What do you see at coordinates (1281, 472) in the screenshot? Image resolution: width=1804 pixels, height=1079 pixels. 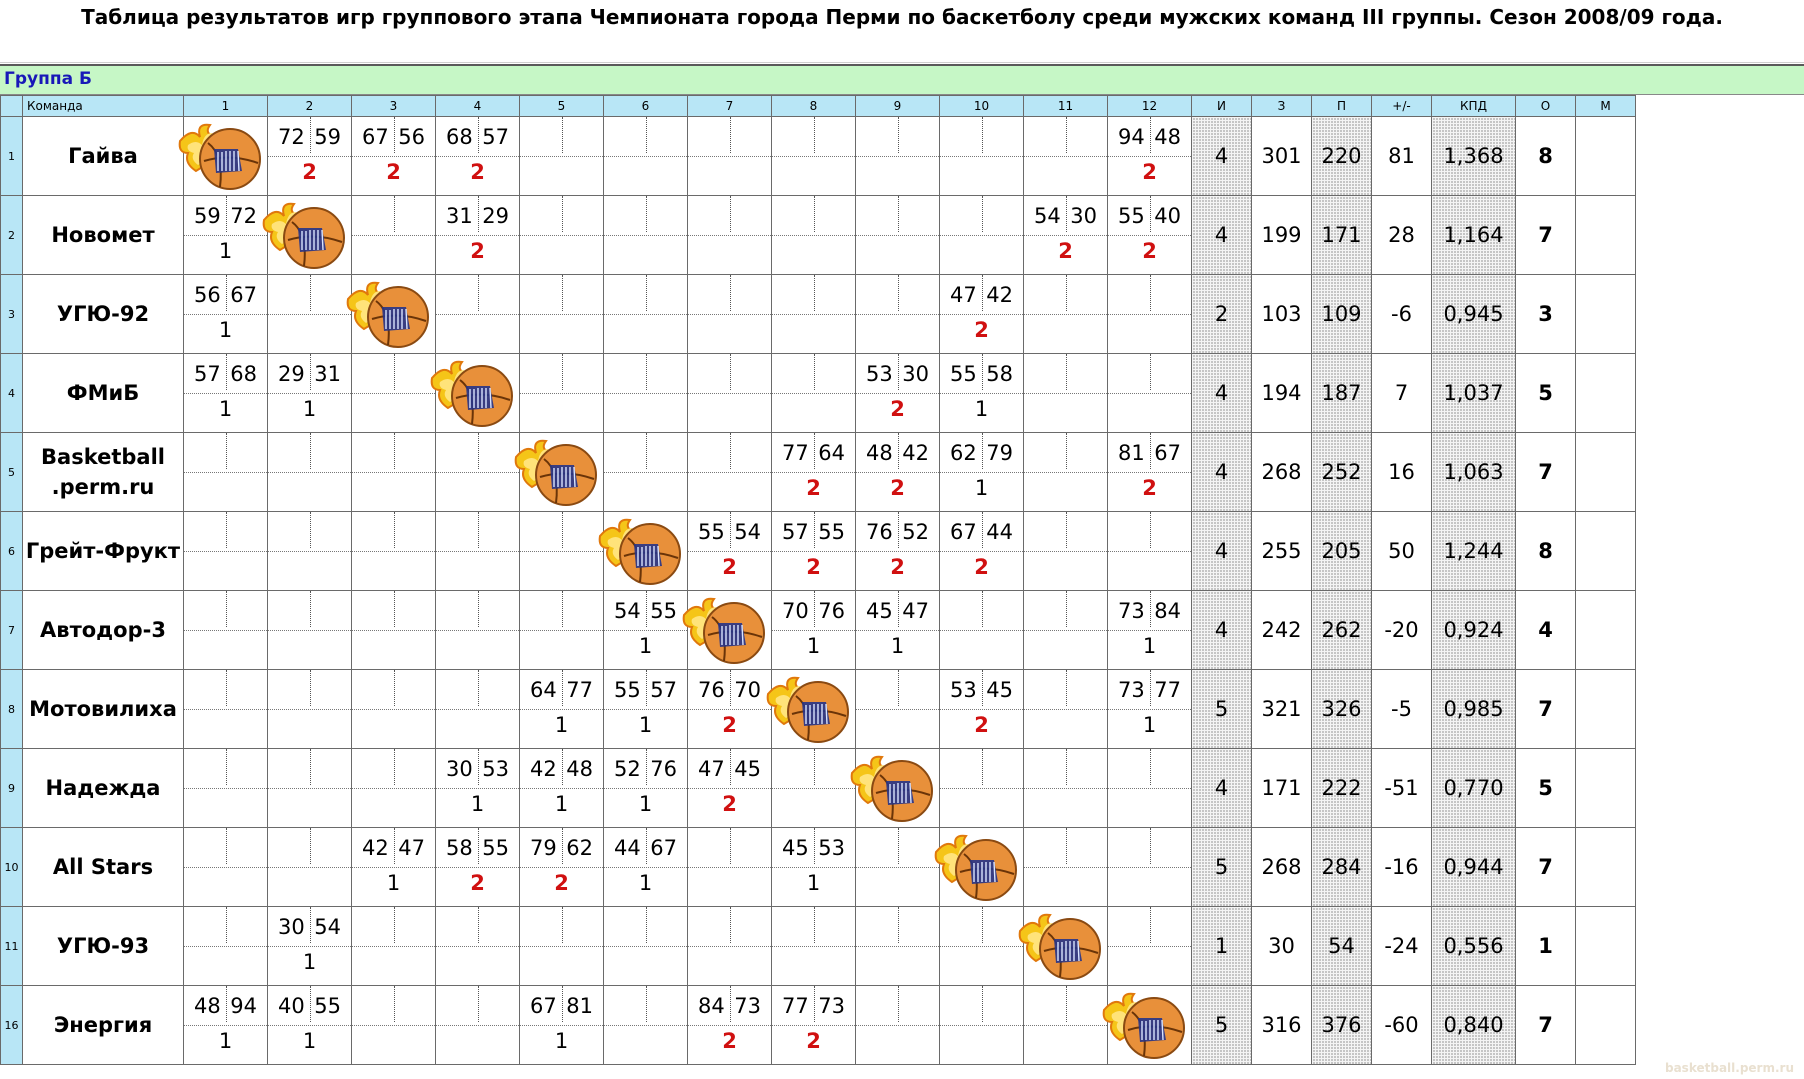 I see `points-scored: 268` at bounding box center [1281, 472].